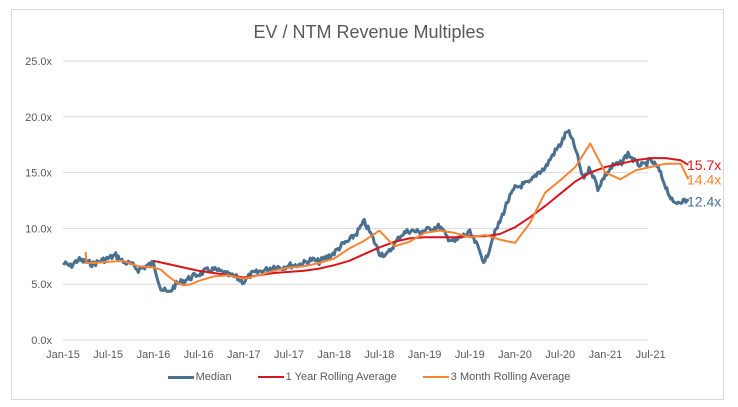 The height and width of the screenshot is (407, 738). Describe the element at coordinates (41, 341) in the screenshot. I see `y-tick-label: 0.0x` at that location.